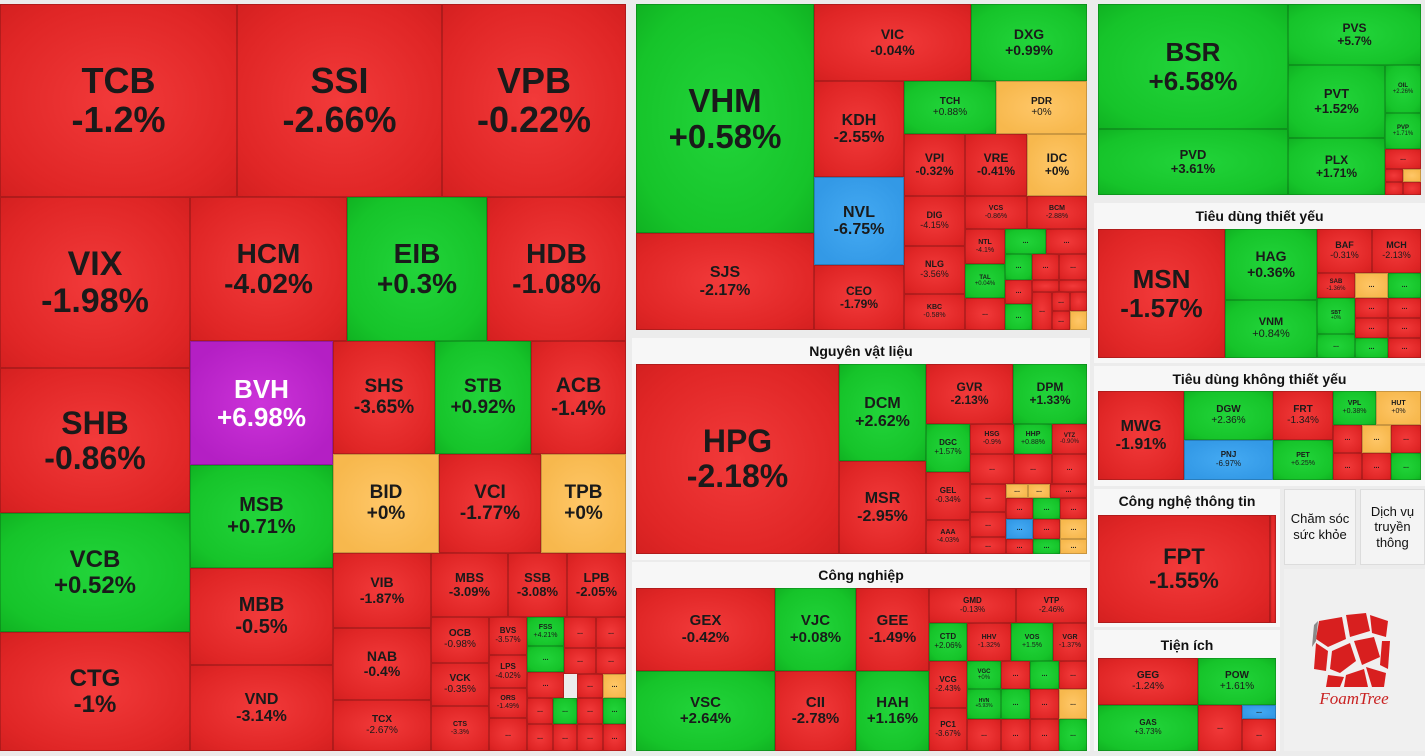 This screenshot has height=756, width=1425. I want to click on stock-tile-vcg: VCG -2.43%, so click(948, 684).